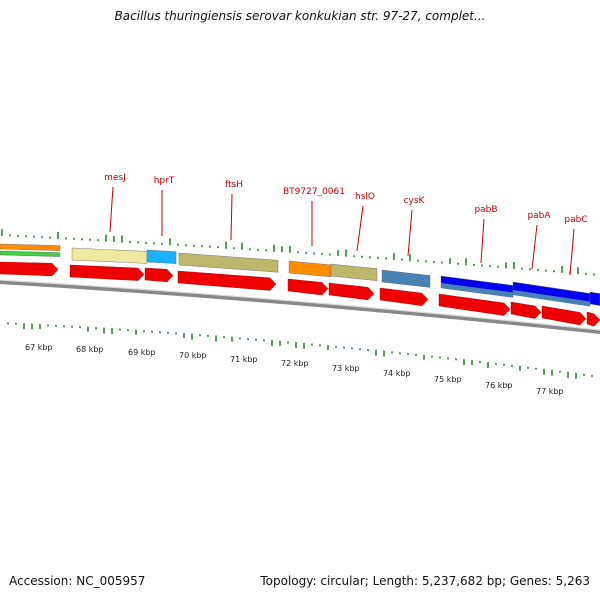 This screenshot has width=600, height=600. Describe the element at coordinates (448, 379) in the screenshot. I see `scale-label: 75 kbp` at that location.